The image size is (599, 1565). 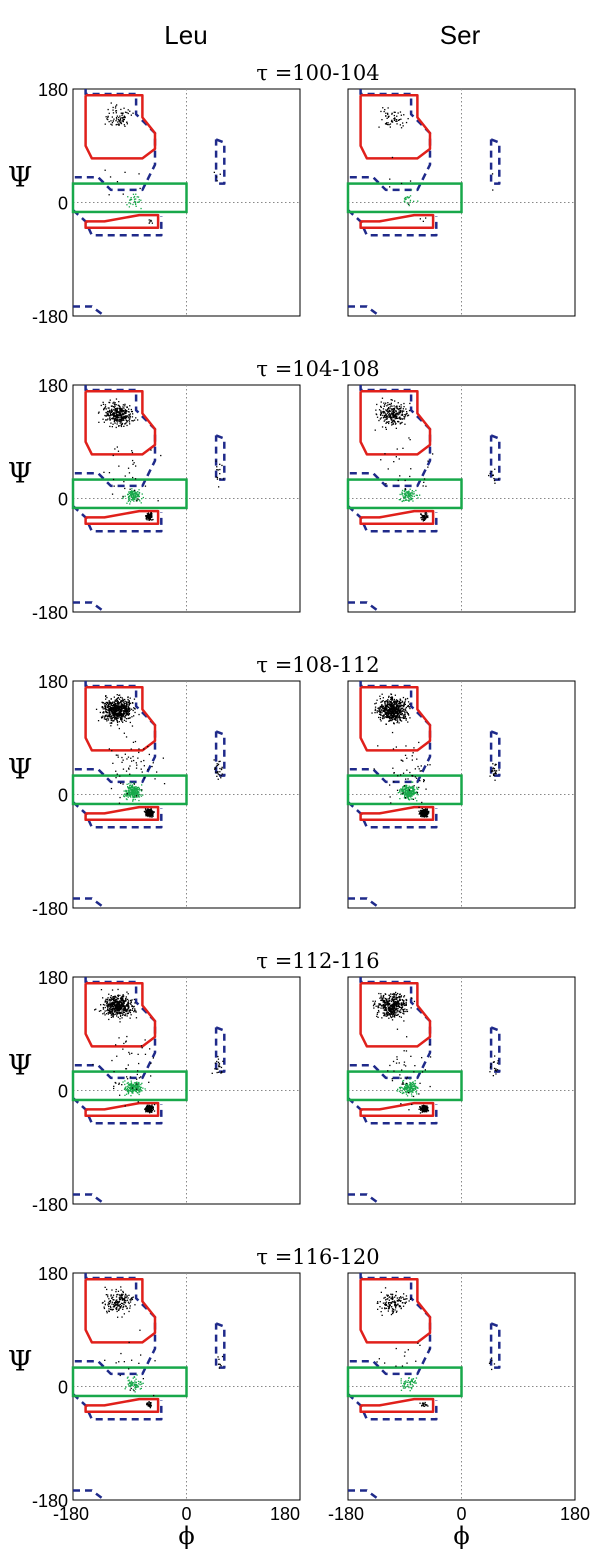 I want to click on panel-row-title: τ =108-112, so click(x=317, y=665).